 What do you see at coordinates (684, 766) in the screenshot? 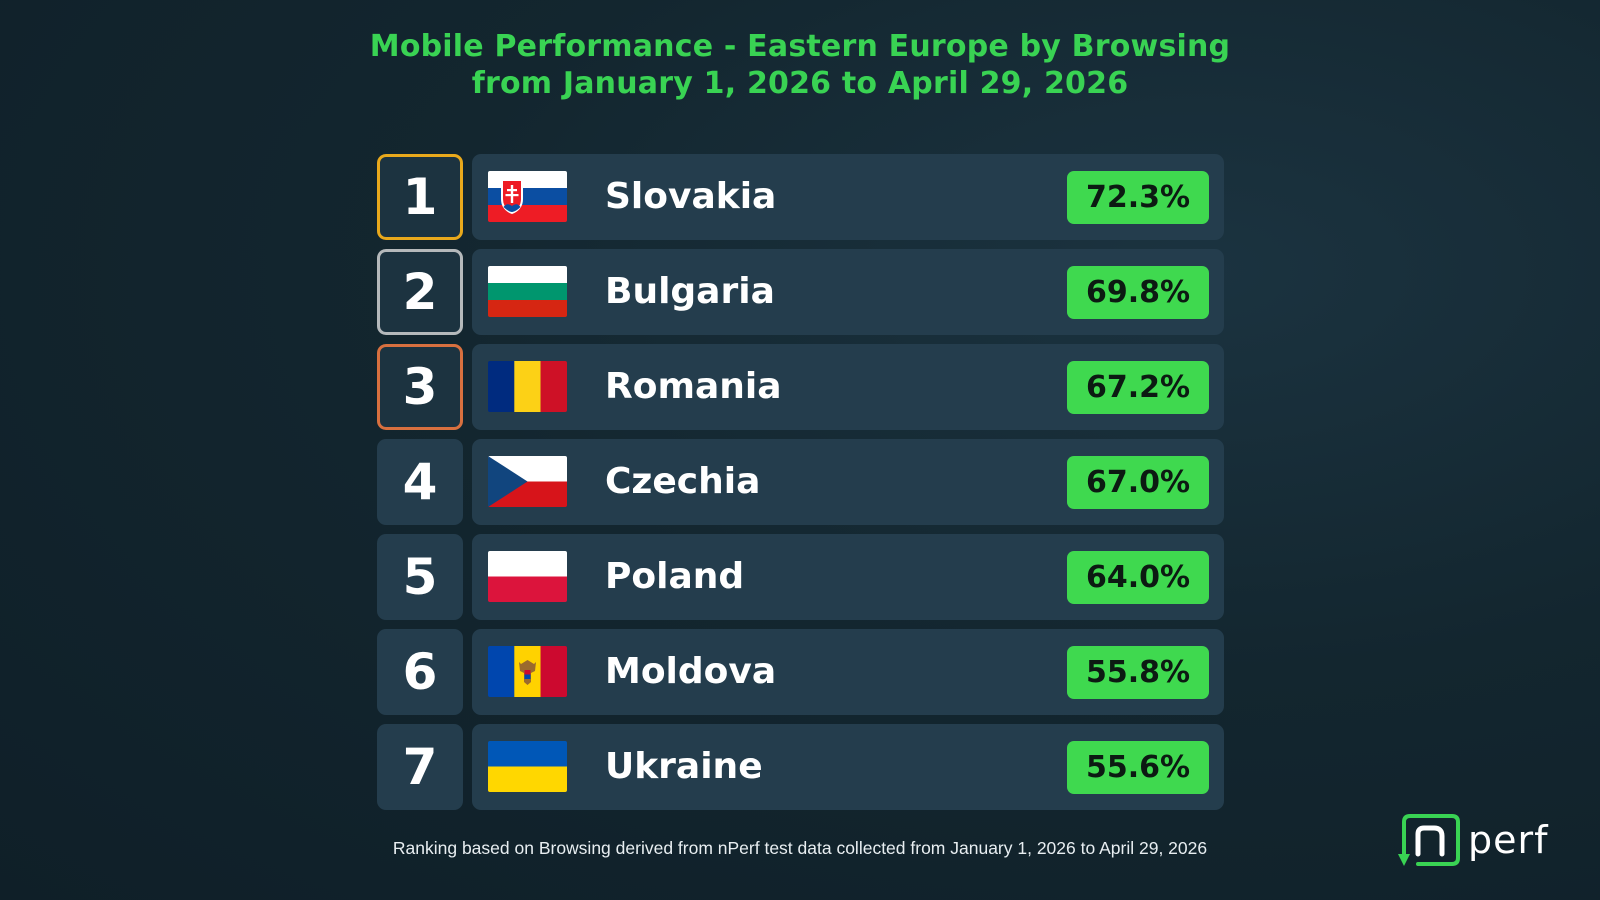
I see `country-name: Ukraine` at bounding box center [684, 766].